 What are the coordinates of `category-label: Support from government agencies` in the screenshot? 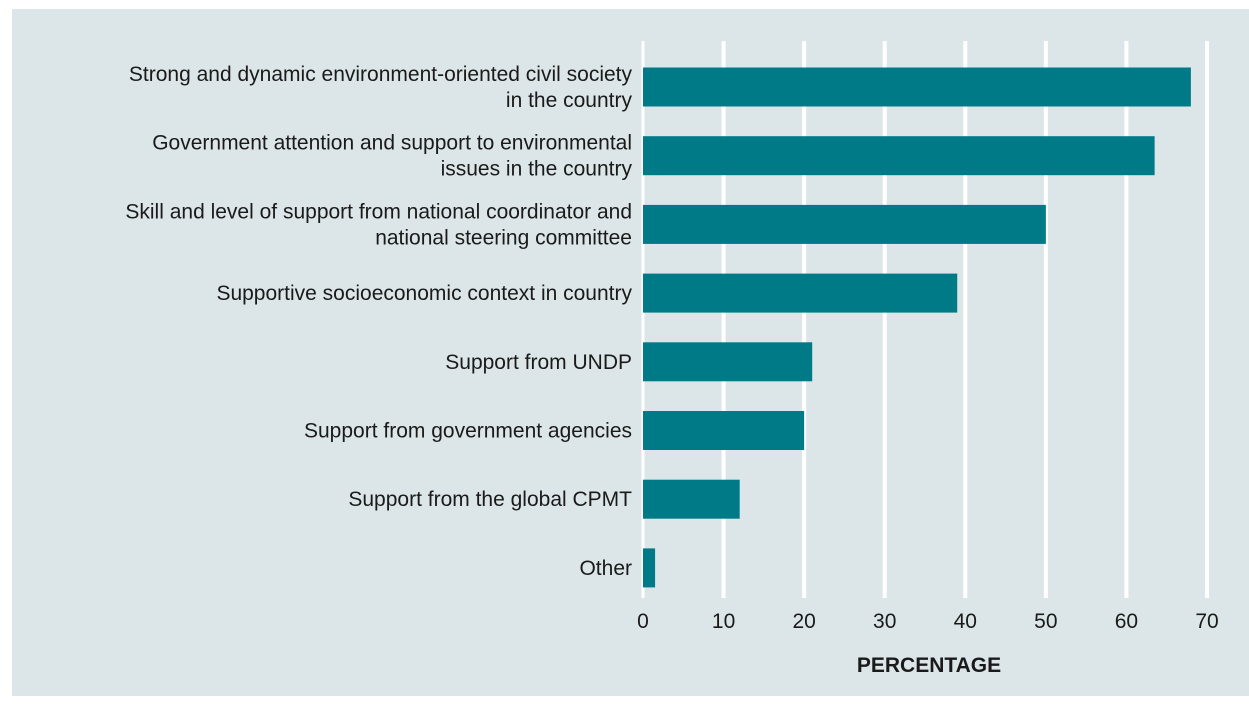 It's located at (468, 431).